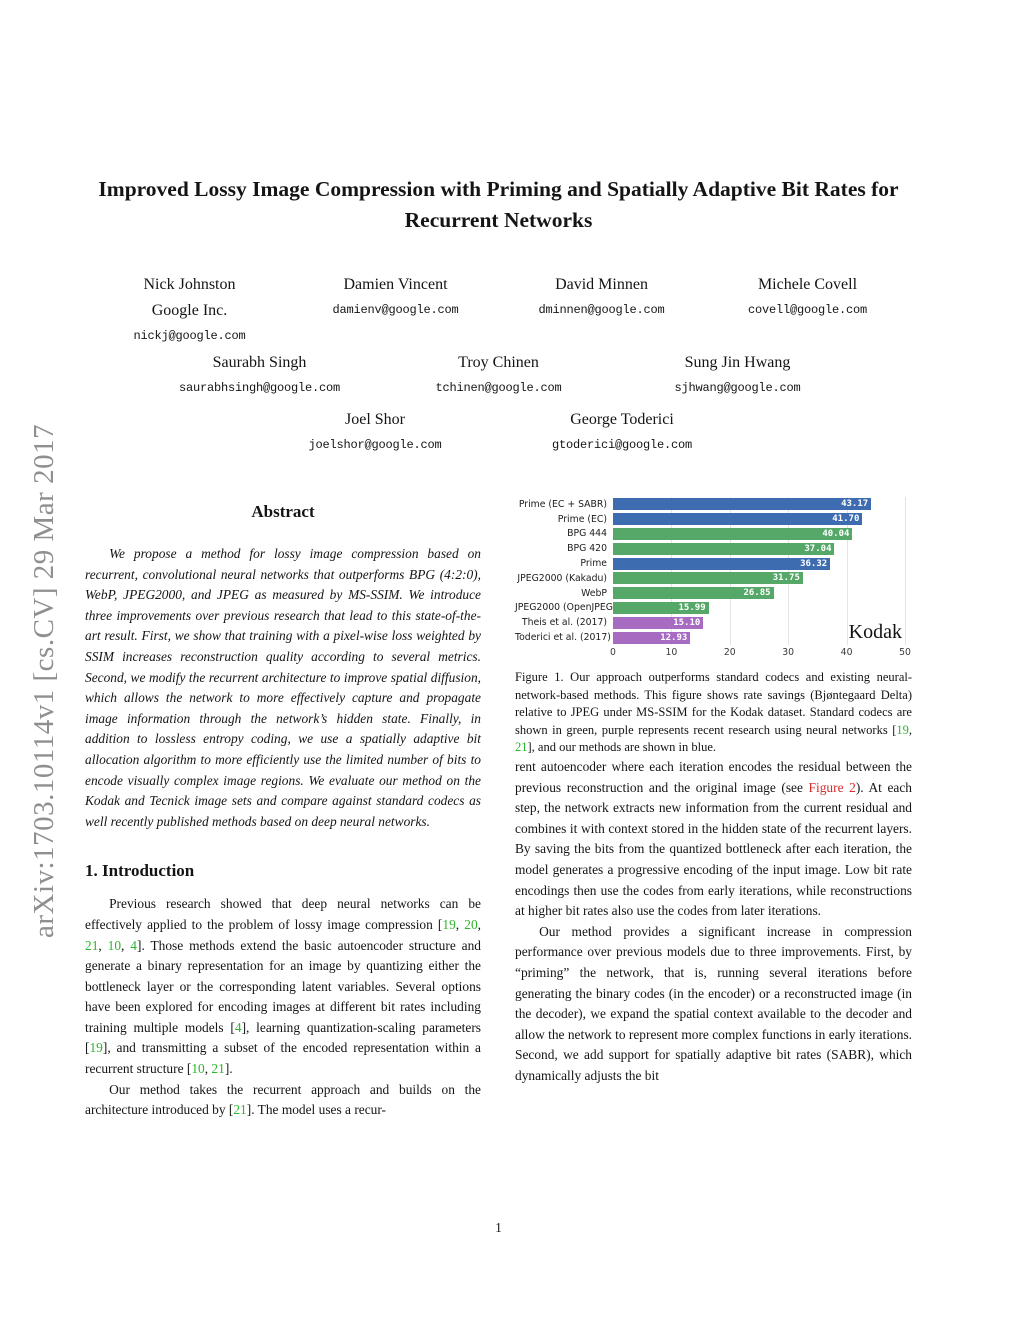 The height and width of the screenshot is (1325, 1024). Describe the element at coordinates (713, 637) in the screenshot. I see `chart-bar-row: Toderici et al. (2017) 12.93` at that location.